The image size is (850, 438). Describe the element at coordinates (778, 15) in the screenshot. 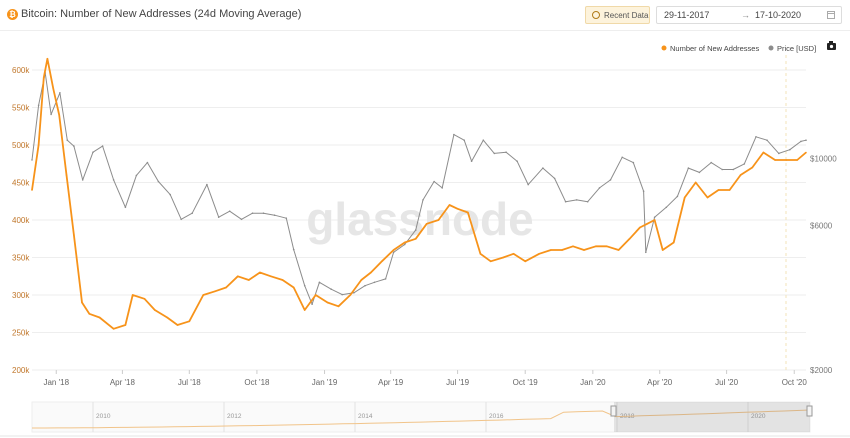

I see `date-end: 17-10-2020` at that location.